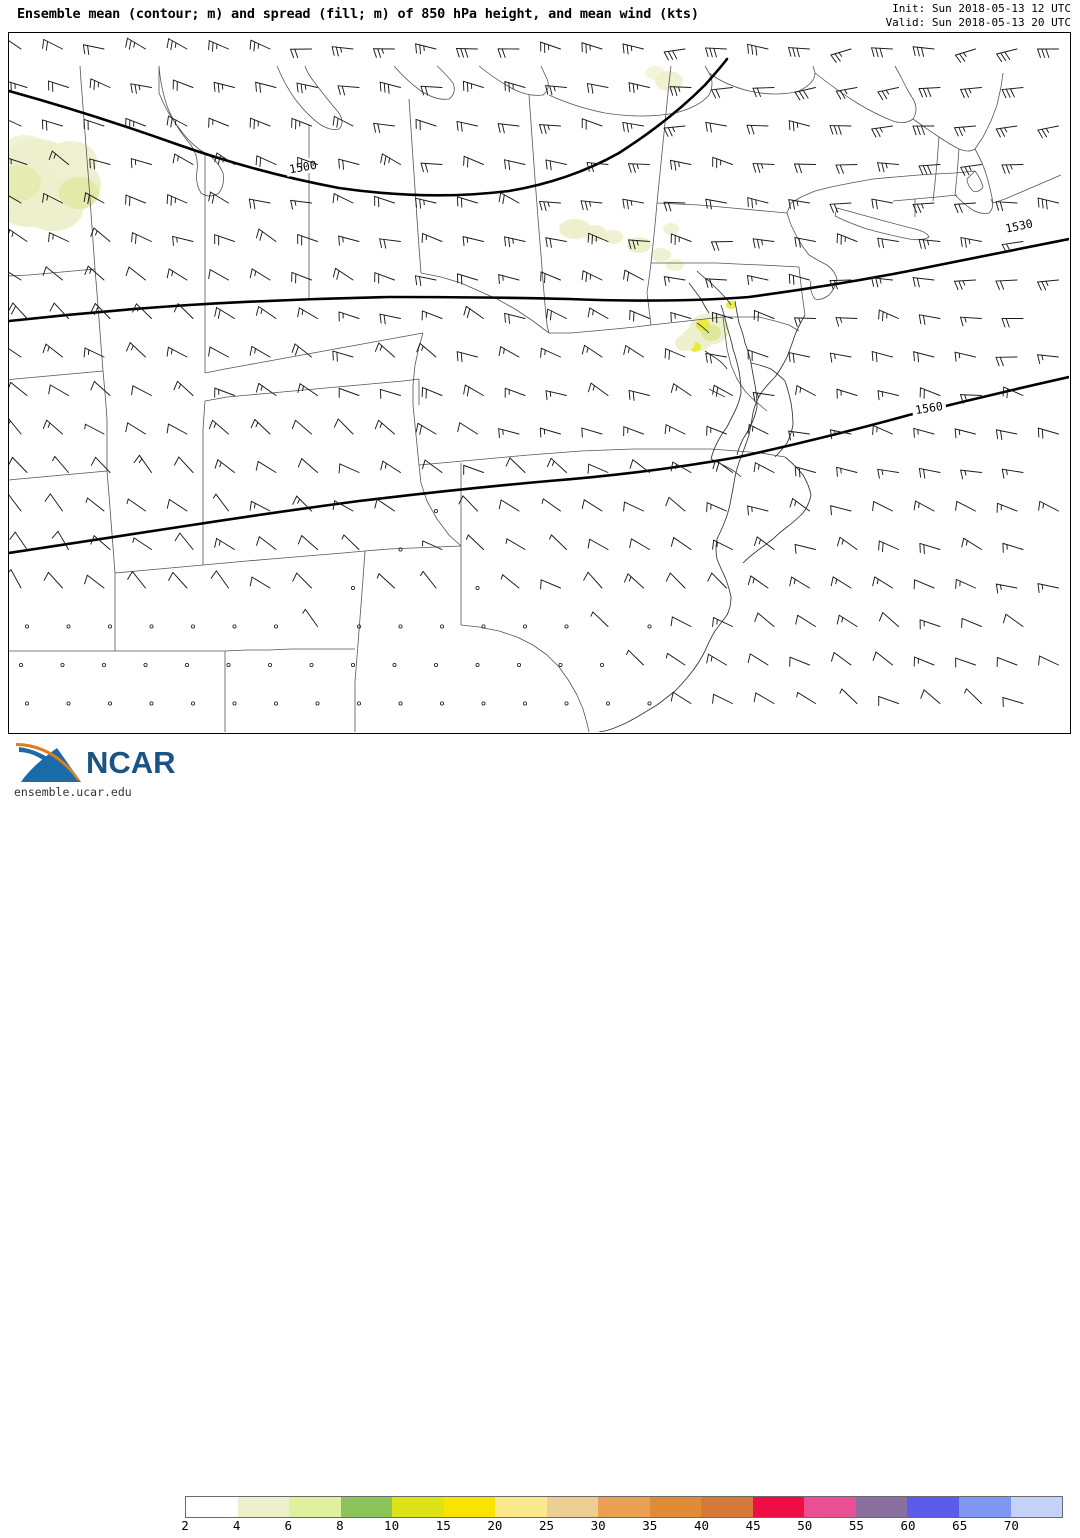 This screenshot has height=1538, width=1080. Describe the element at coordinates (624, 1507) in the screenshot. I see `colorbar` at that location.